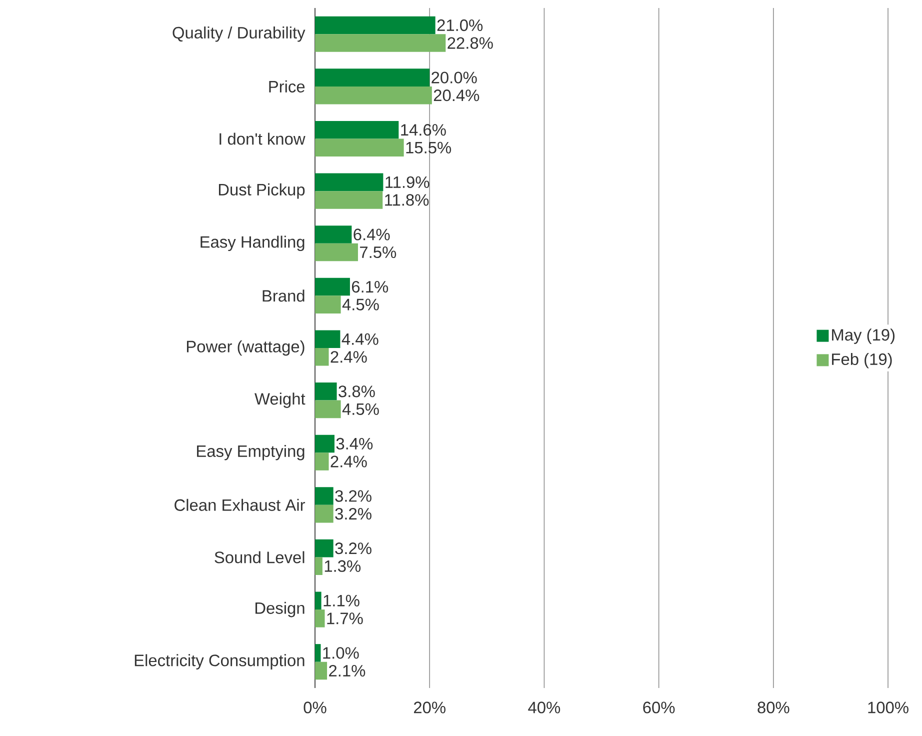  Describe the element at coordinates (280, 610) in the screenshot. I see `y-tick-label: Design` at that location.